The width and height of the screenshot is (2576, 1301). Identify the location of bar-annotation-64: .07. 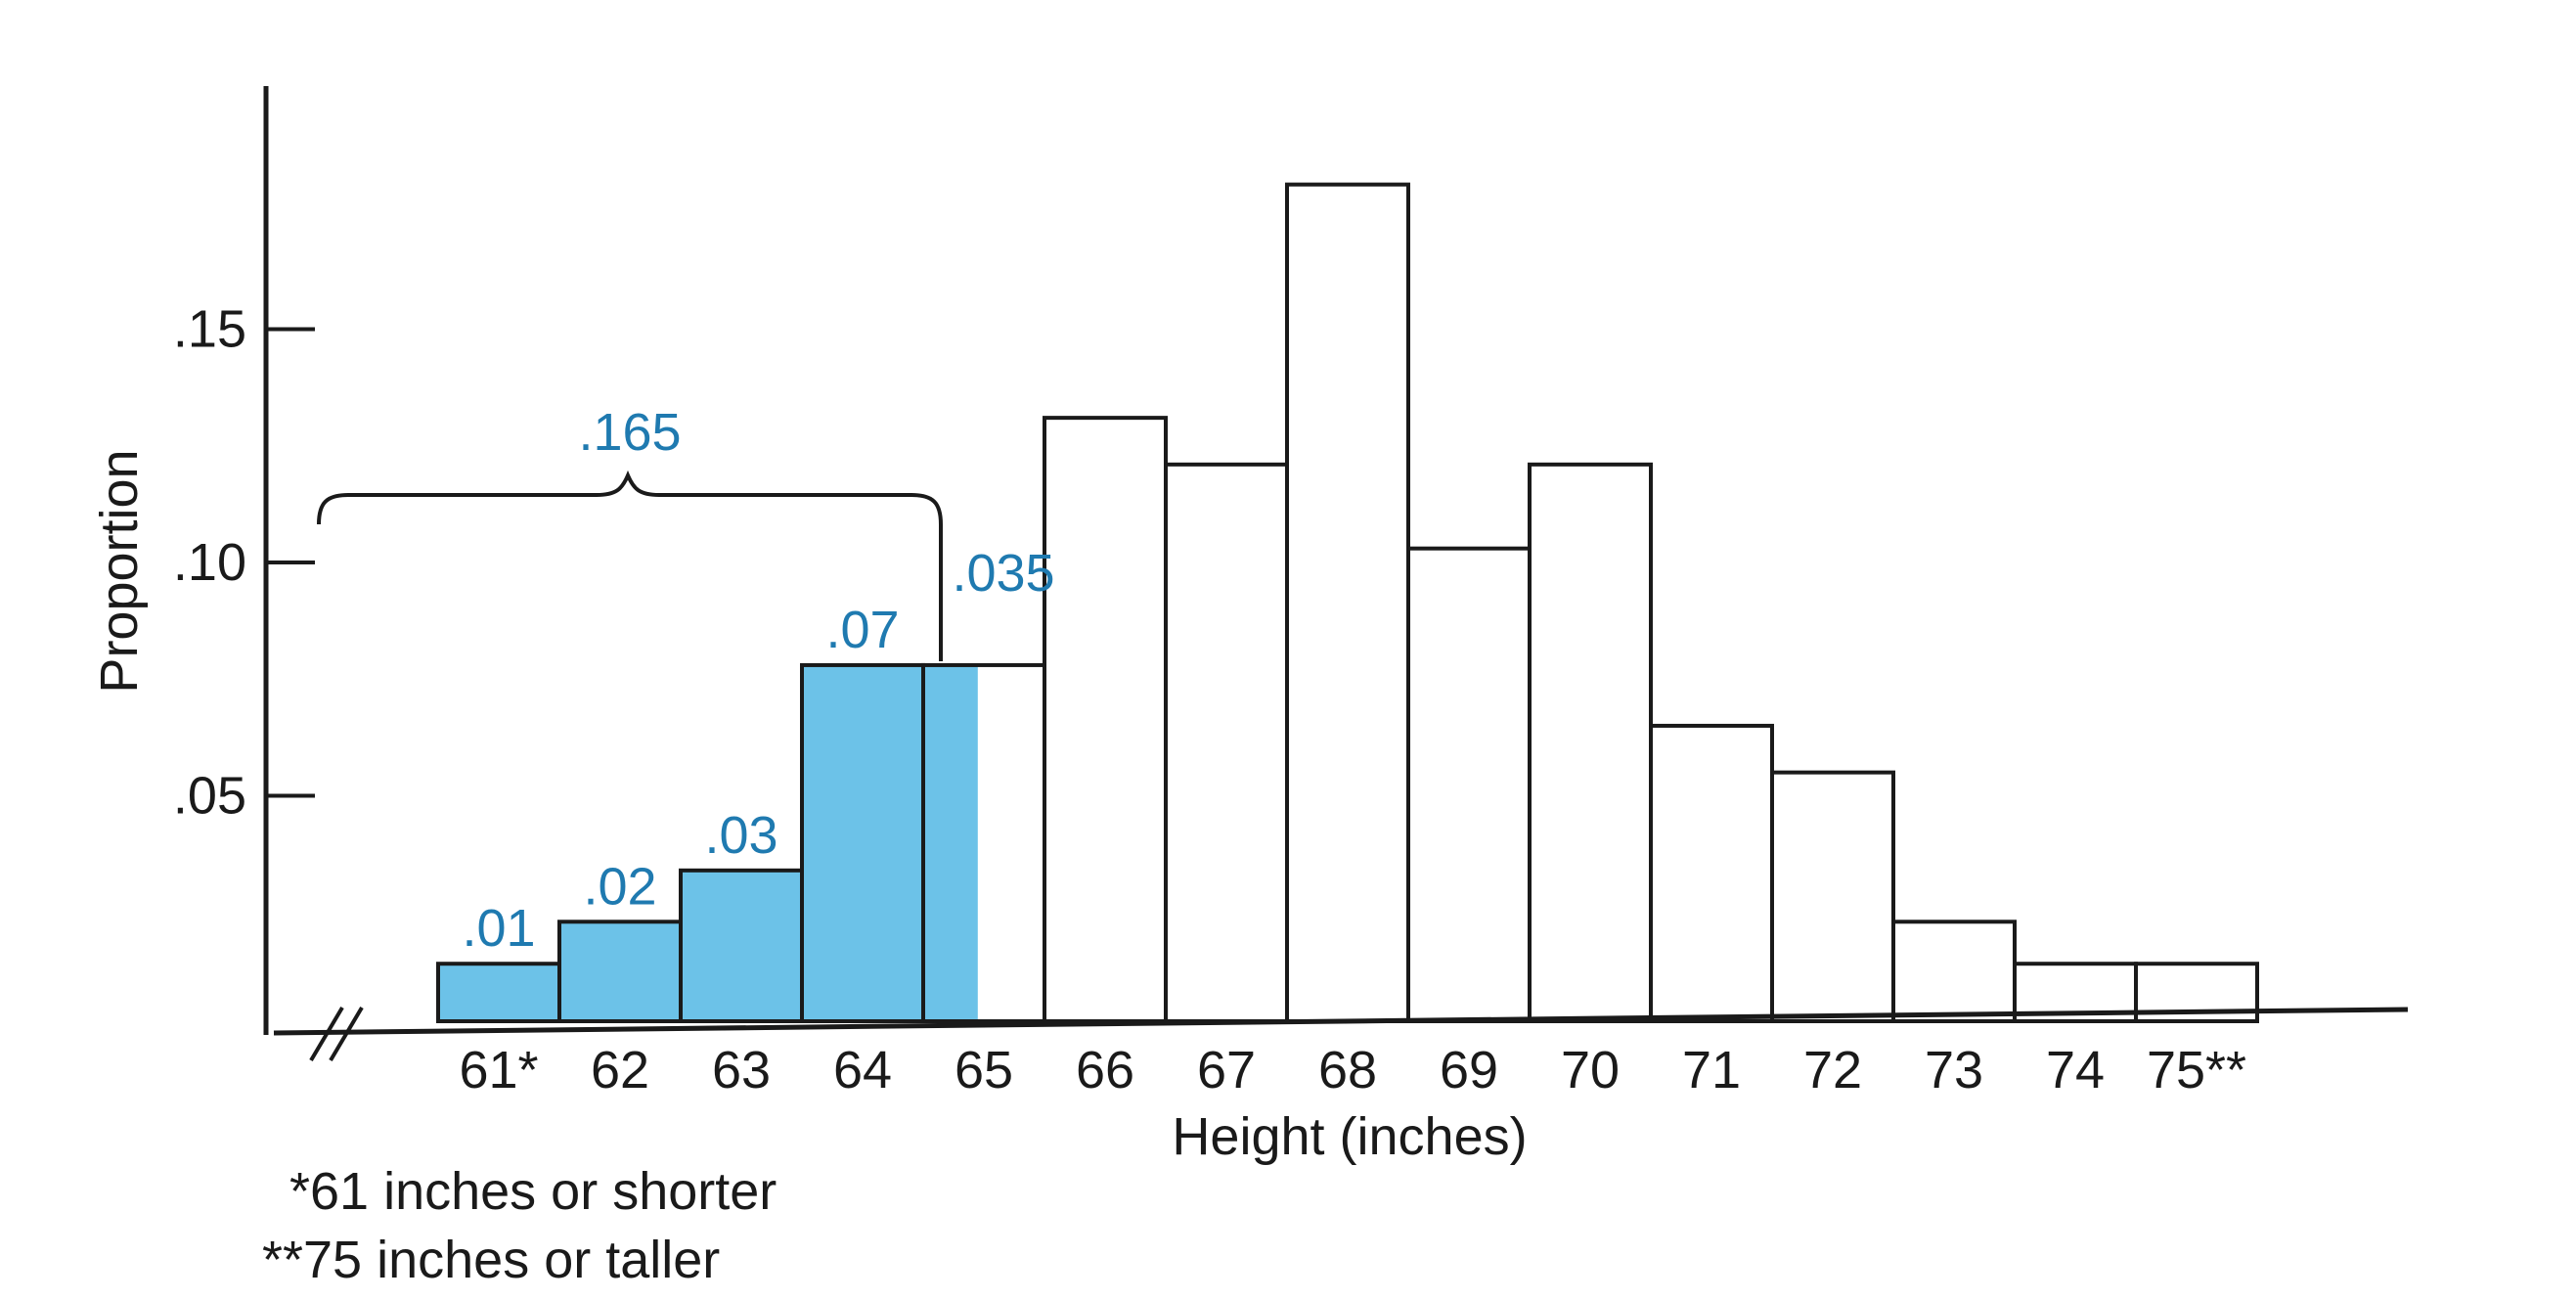
(862, 630).